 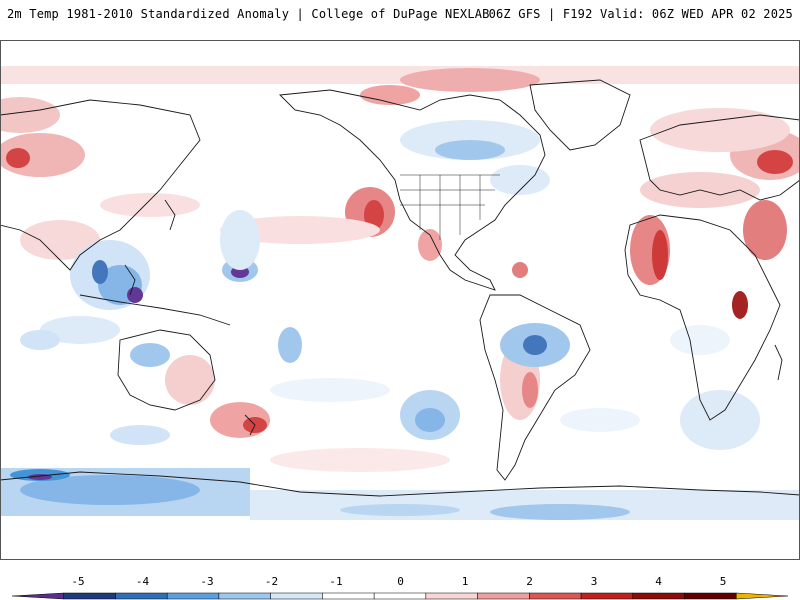 What do you see at coordinates (719, 157) in the screenshot?
I see `europe-outline` at bounding box center [719, 157].